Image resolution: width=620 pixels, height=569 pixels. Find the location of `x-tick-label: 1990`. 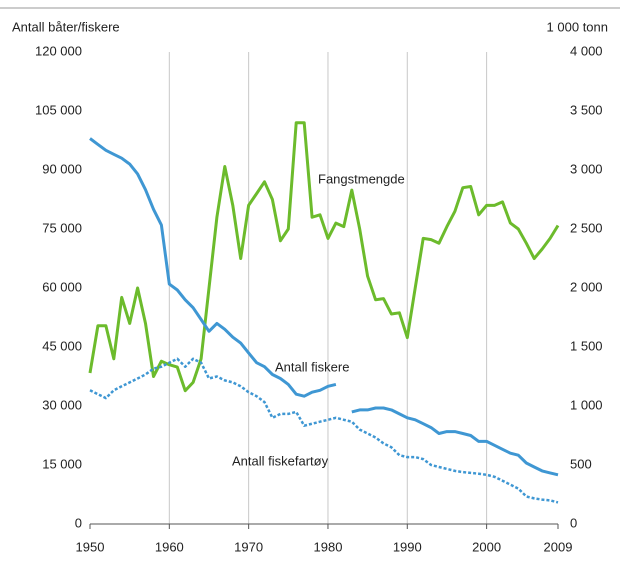

x-tick-label: 1990 is located at coordinates (407, 546).